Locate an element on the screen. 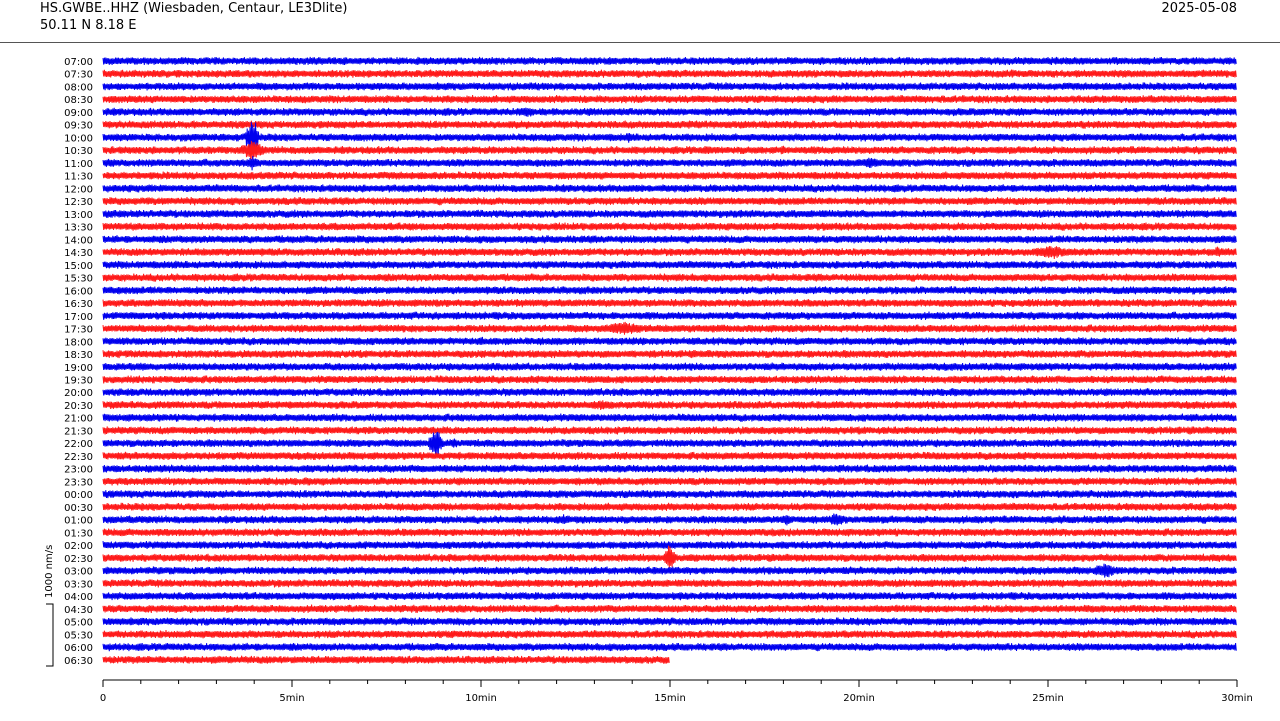 This screenshot has height=721, width=1280. row-label: 12:30 is located at coordinates (78, 202).